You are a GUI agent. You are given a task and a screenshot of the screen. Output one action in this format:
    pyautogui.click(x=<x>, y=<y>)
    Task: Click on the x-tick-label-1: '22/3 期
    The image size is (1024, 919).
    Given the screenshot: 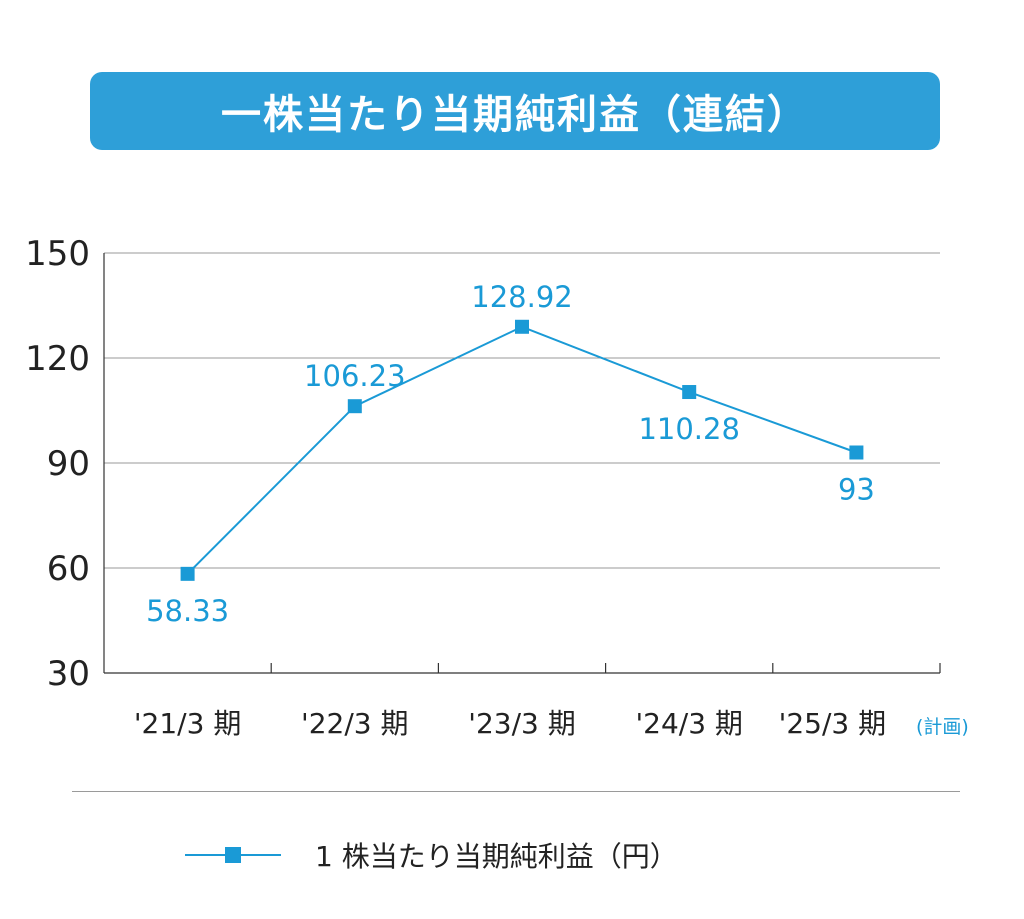 What is the action you would take?
    pyautogui.click(x=354, y=723)
    